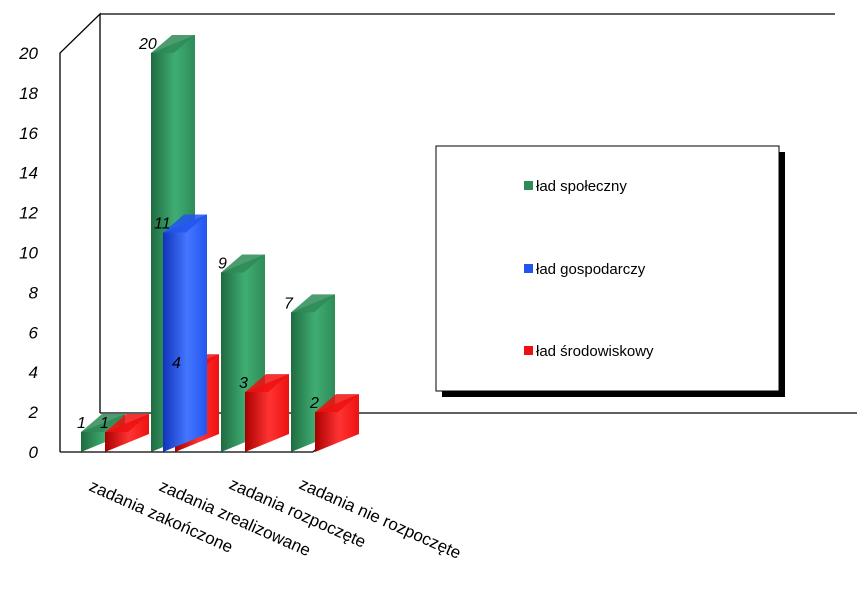  What do you see at coordinates (28, 93) in the screenshot?
I see `y-tick-label: 18` at bounding box center [28, 93].